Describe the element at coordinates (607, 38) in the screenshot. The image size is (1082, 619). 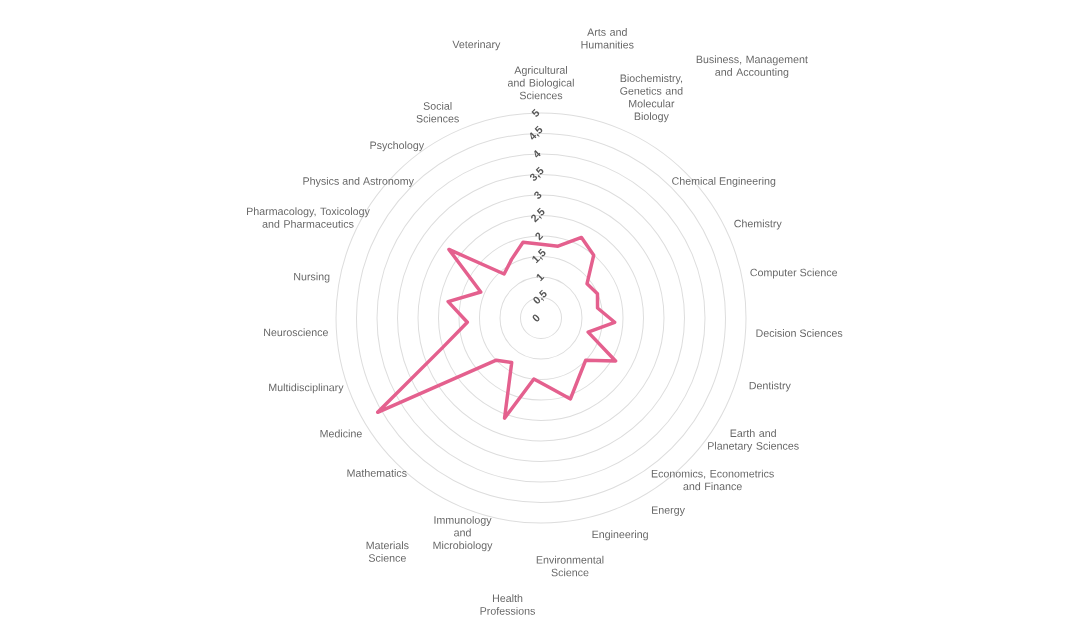
I see `spoke-label: Arts and Humanities` at that location.